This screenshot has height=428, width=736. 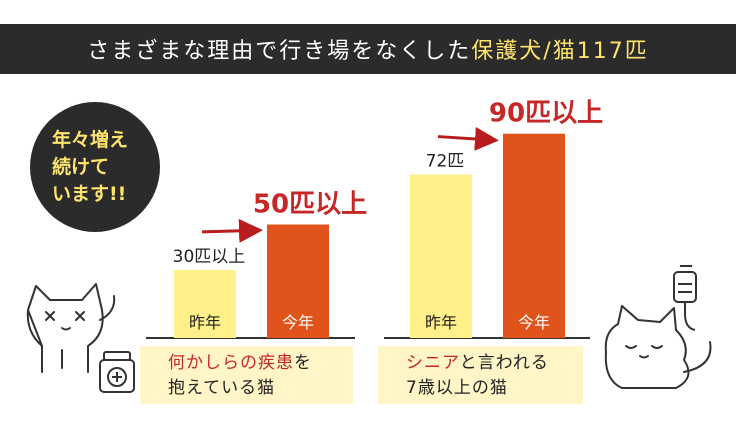 I want to click on value-label-2-2: 90匹以上, so click(x=546, y=114).